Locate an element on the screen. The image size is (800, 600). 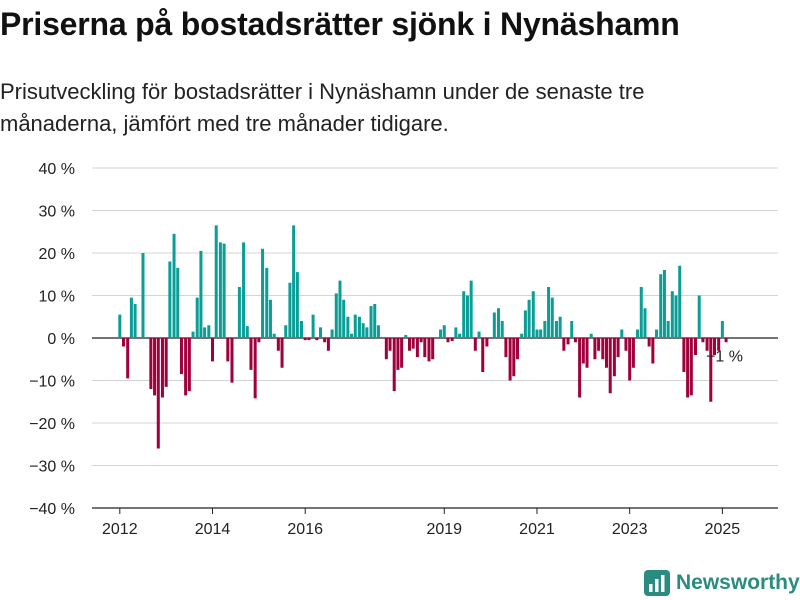
newsworthy-logo-icon is located at coordinates (657, 583).